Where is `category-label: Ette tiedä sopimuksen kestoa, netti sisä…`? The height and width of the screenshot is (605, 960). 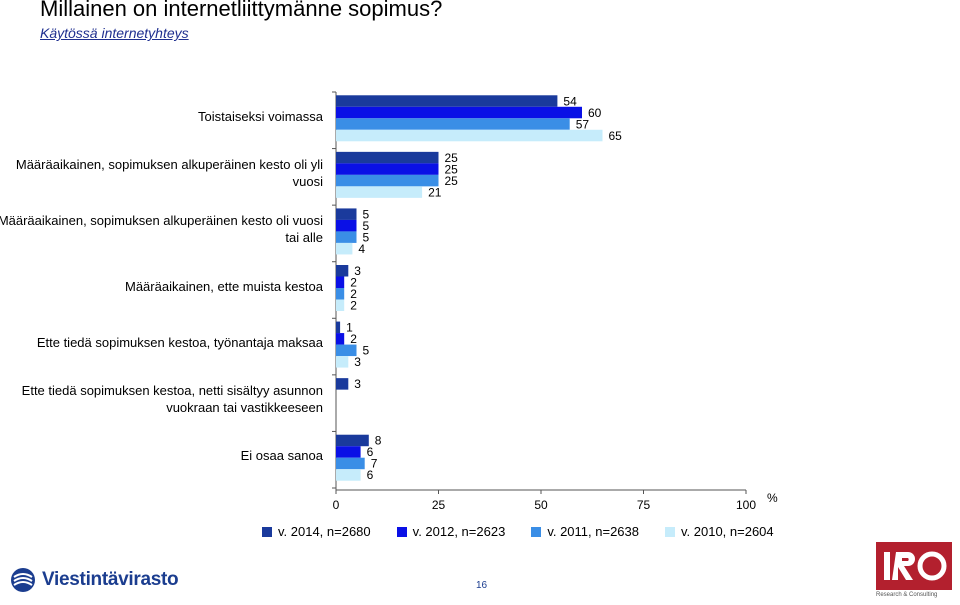
category-label: Ette tiedä sopimuksen kestoa, netti sisä… is located at coordinates (172, 399).